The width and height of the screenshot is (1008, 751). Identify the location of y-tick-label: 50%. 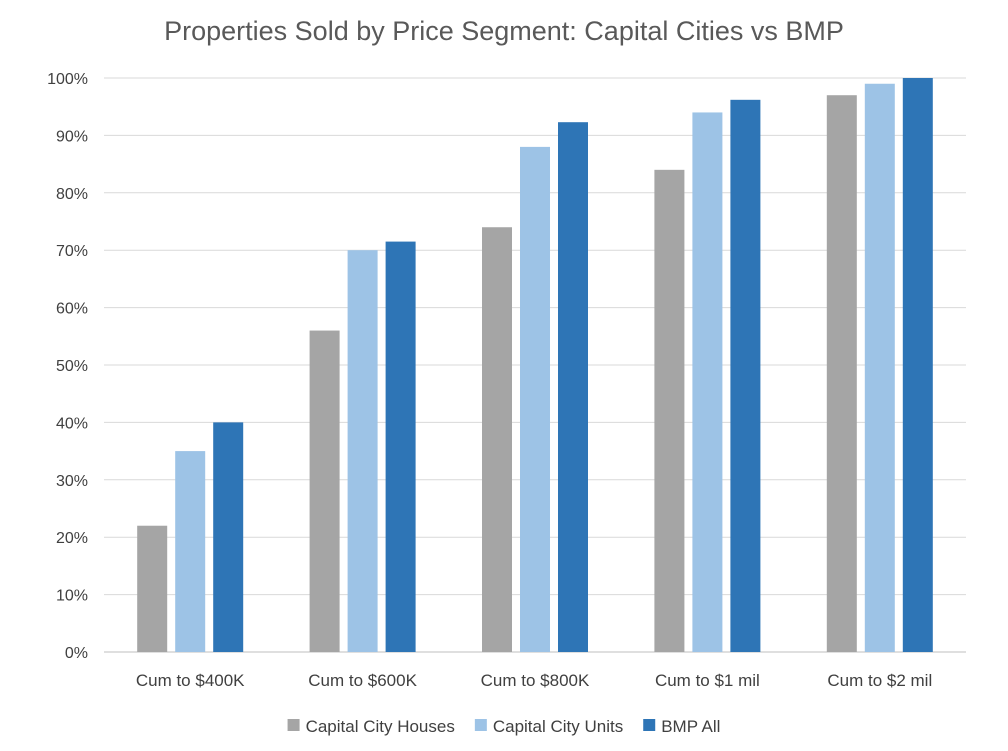
(72, 366).